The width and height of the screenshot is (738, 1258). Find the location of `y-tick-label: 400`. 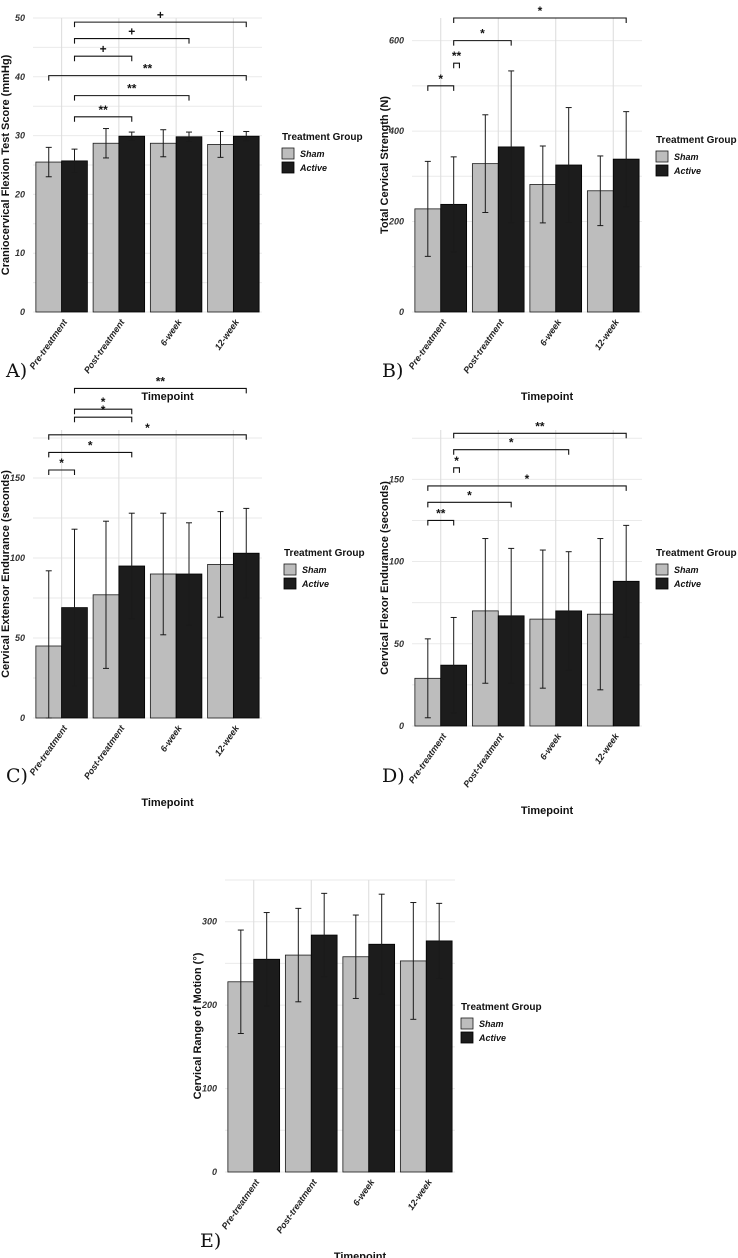

y-tick-label: 400 is located at coordinates (396, 131).